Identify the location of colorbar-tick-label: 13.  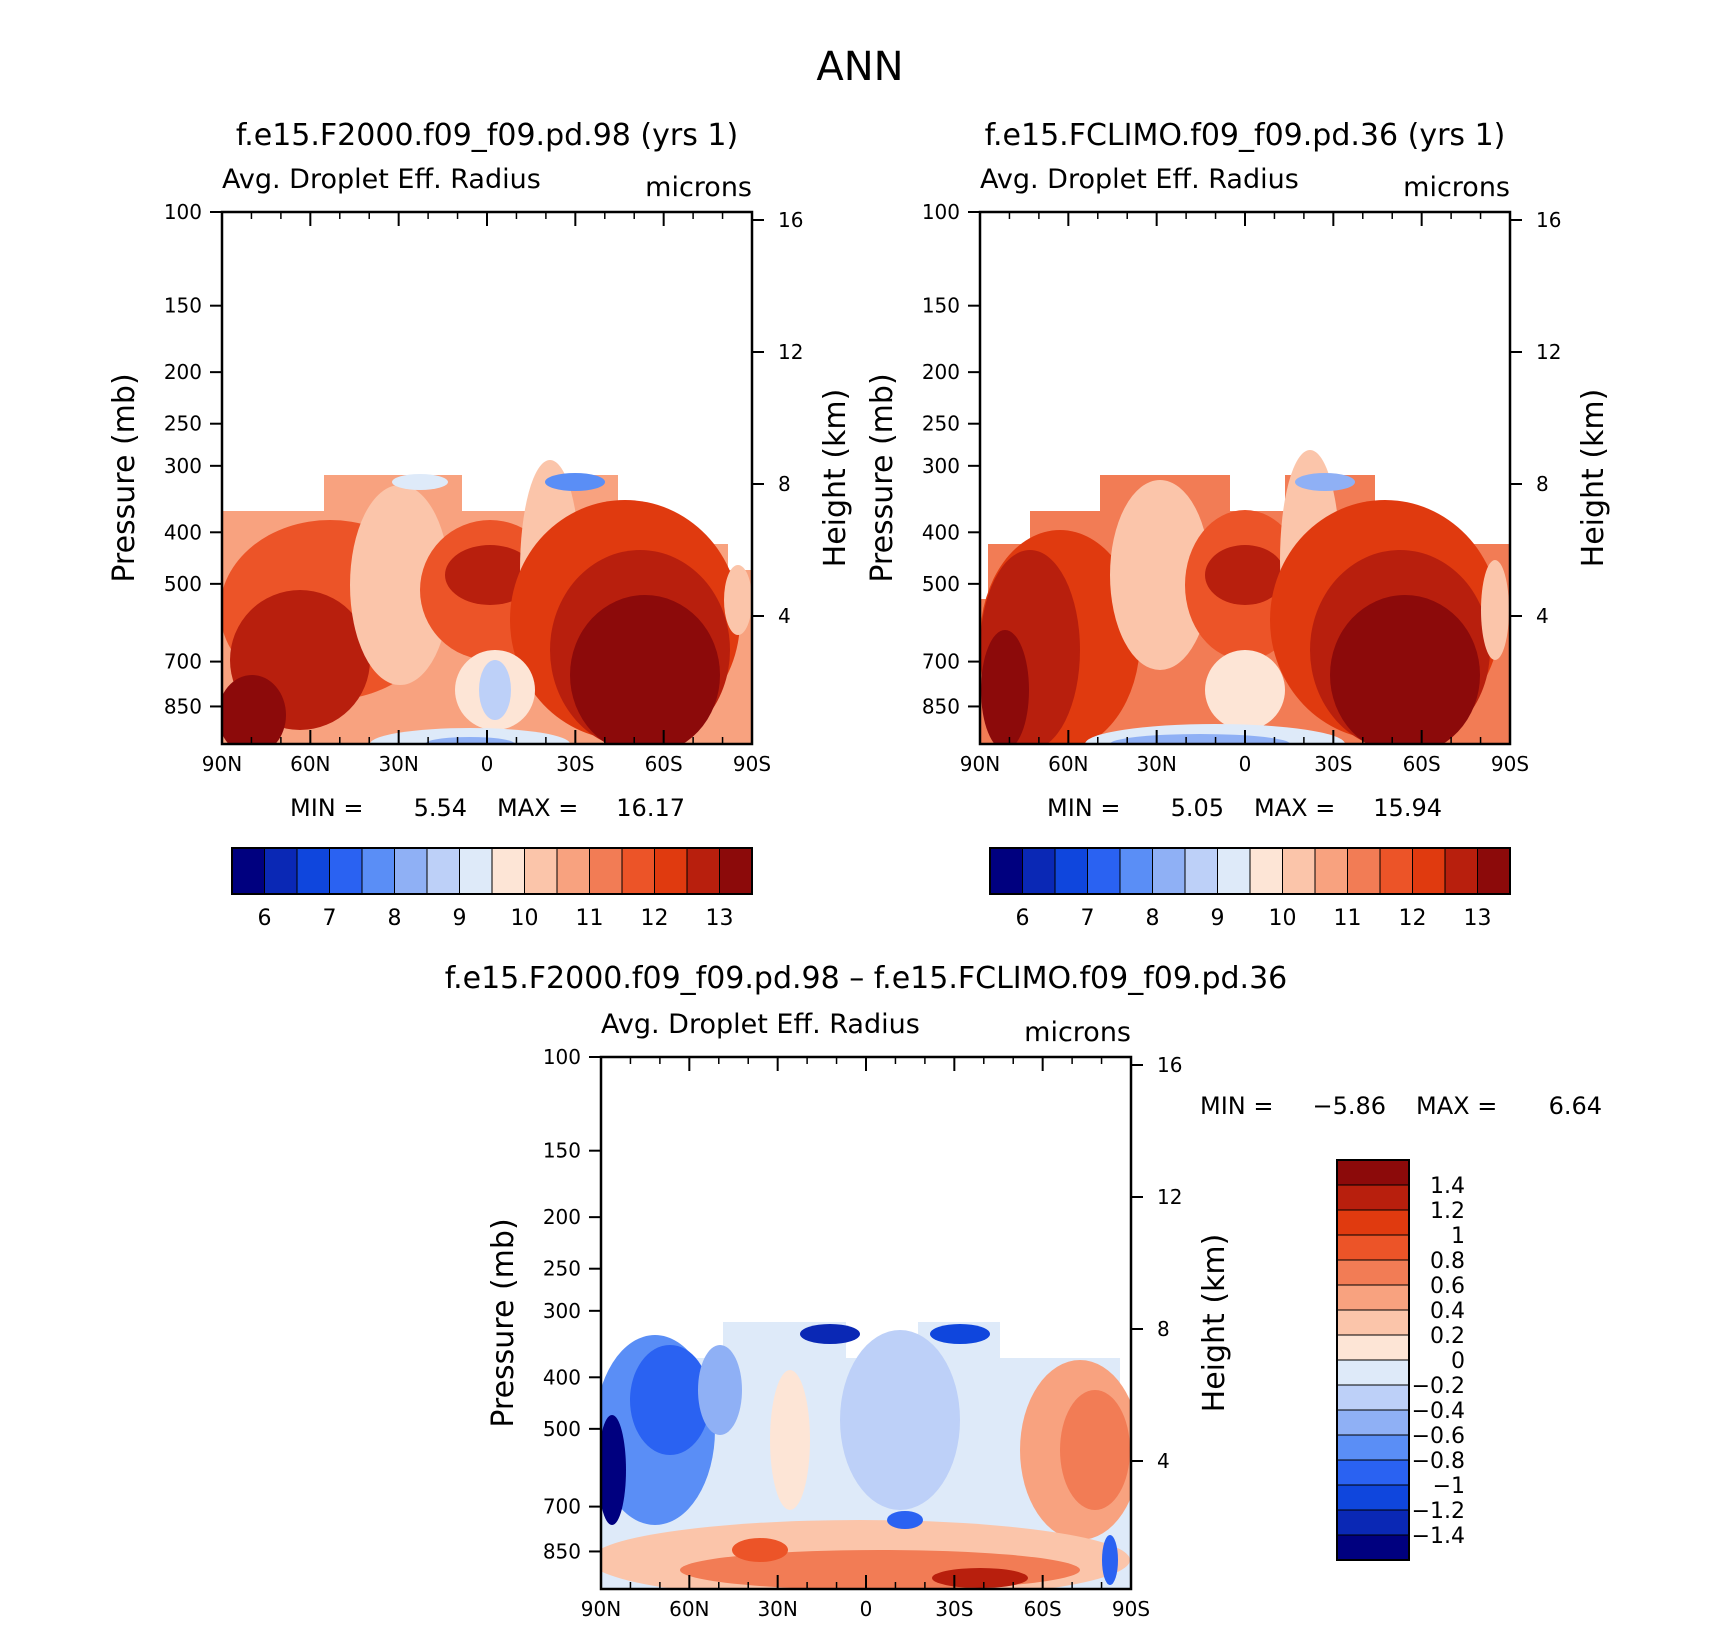
(1478, 918).